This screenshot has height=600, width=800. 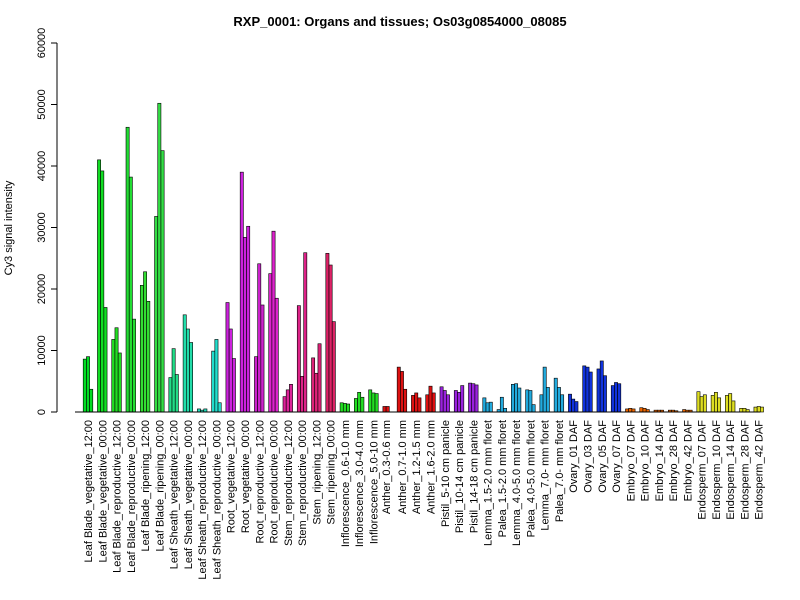 What do you see at coordinates (103, 491) in the screenshot?
I see `x-tick-label: Leaf Blade_vegetative_00:00` at bounding box center [103, 491].